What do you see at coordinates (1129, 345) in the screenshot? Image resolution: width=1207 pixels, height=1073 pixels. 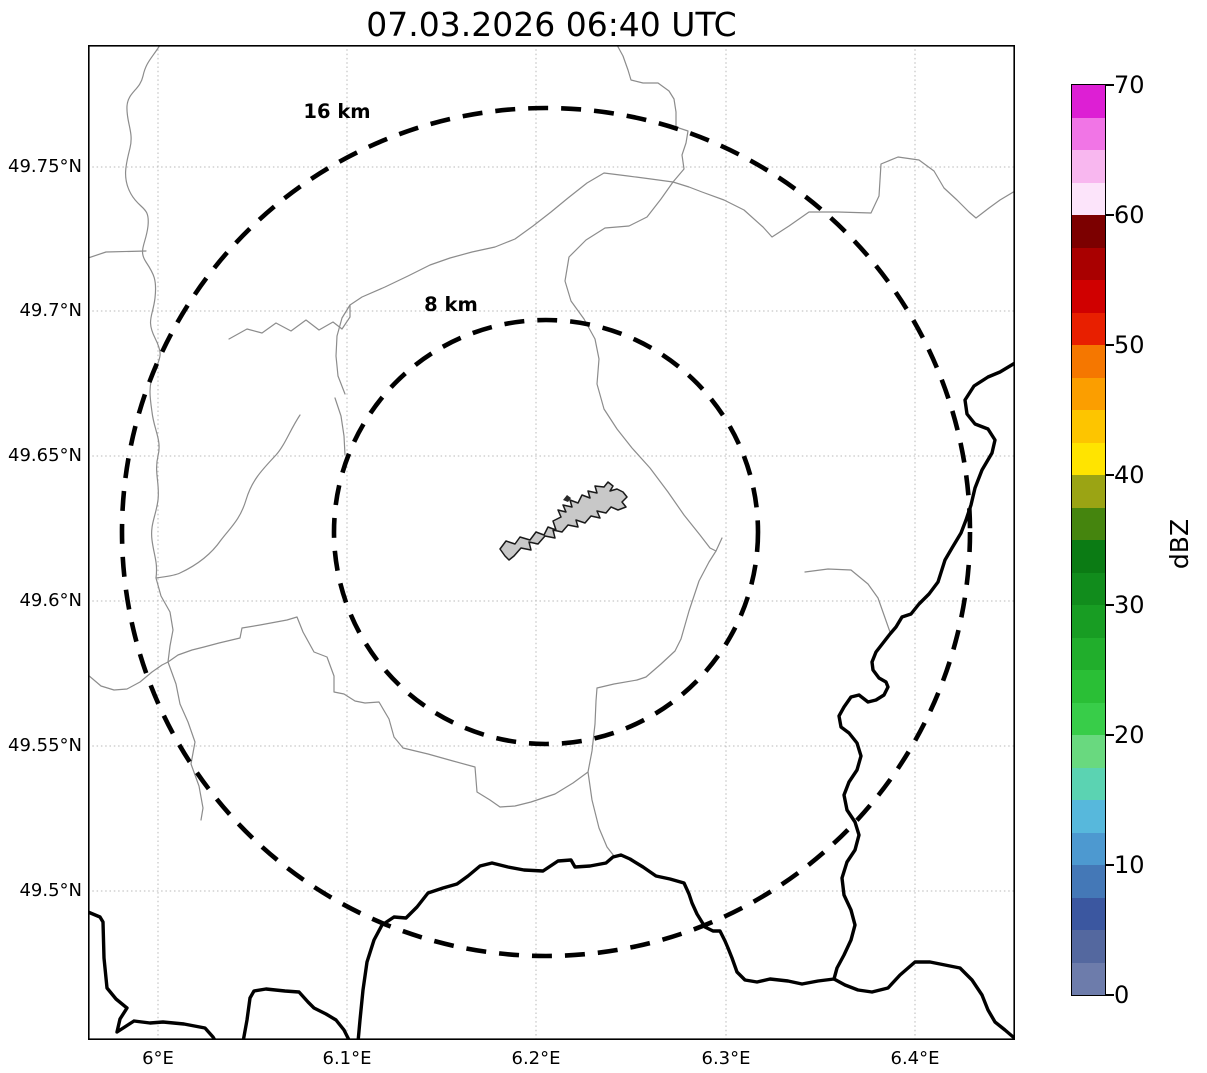 I see `colorbar-tick-label: 50` at bounding box center [1129, 345].